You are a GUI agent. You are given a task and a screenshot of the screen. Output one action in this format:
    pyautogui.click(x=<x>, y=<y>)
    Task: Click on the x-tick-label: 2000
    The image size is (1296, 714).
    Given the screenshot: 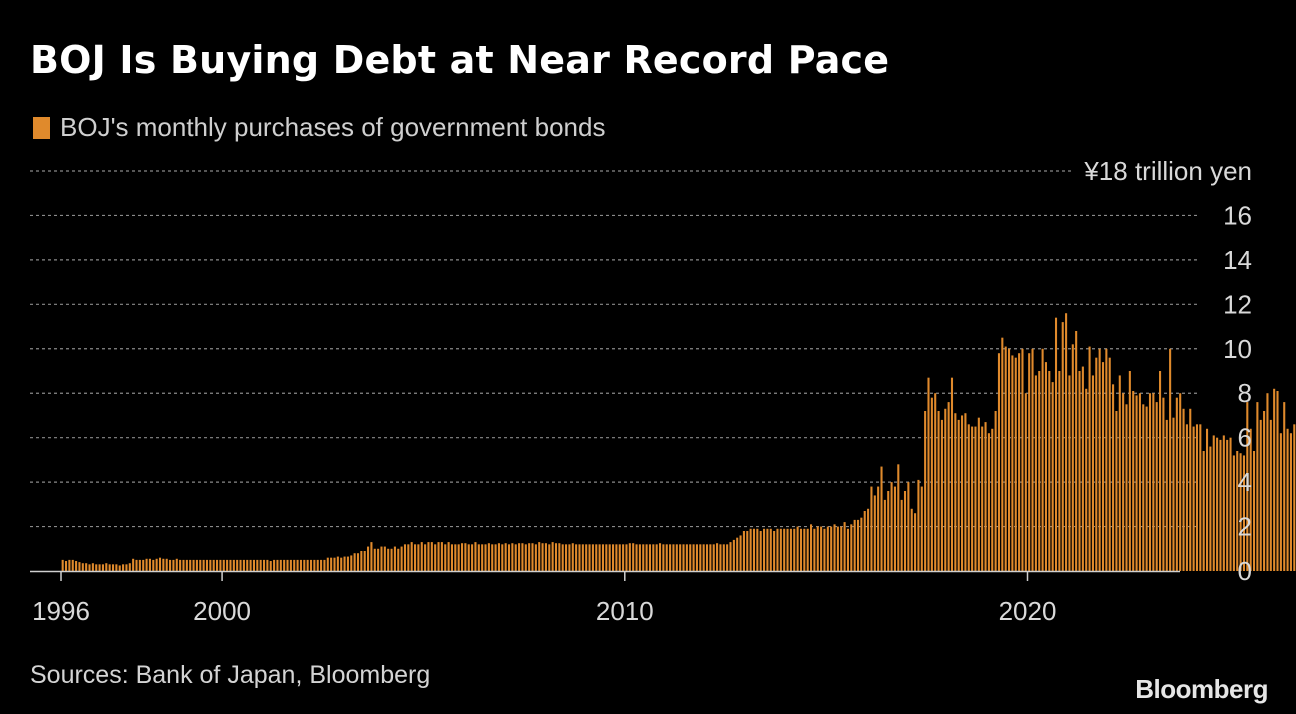 What is the action you would take?
    pyautogui.click(x=222, y=611)
    